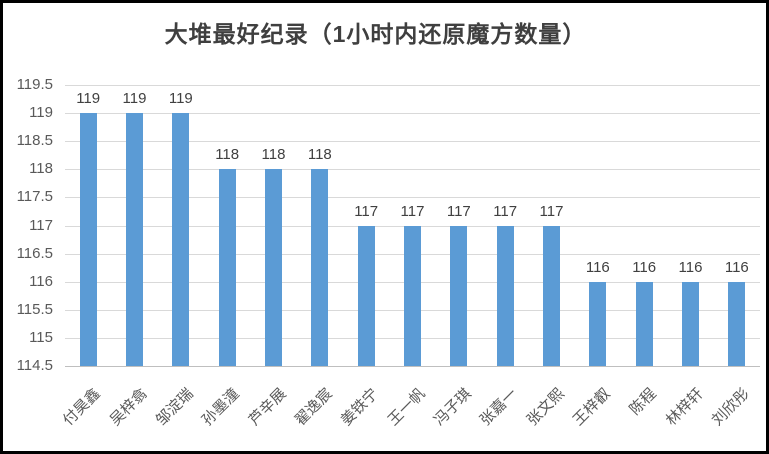 The image size is (769, 454). Describe the element at coordinates (360, 407) in the screenshot. I see `x-axis-category-label: 姜铁宁` at that location.